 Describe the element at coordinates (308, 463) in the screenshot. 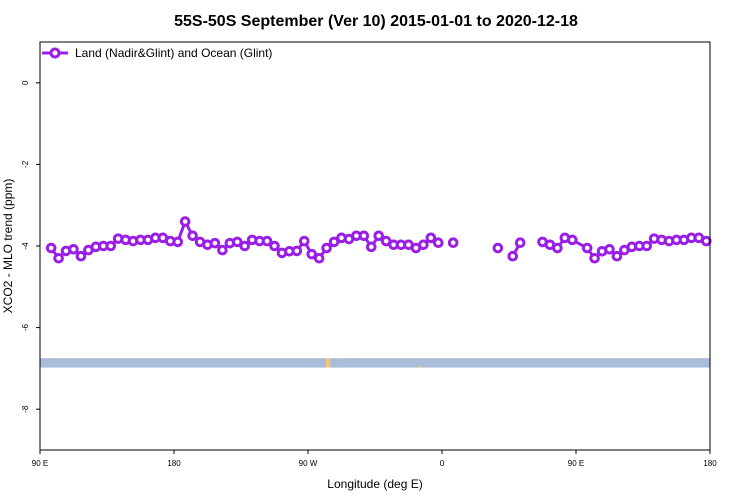

I see `x-tick-label: 90 W` at that location.